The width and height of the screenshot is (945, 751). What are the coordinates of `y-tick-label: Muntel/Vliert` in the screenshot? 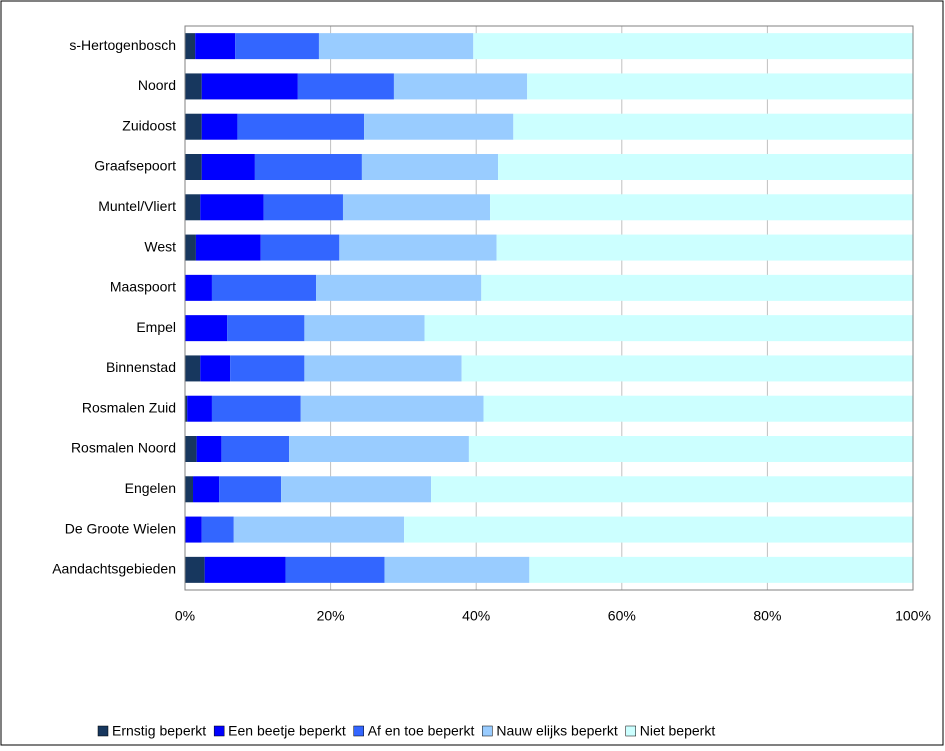 It's located at (137, 206).